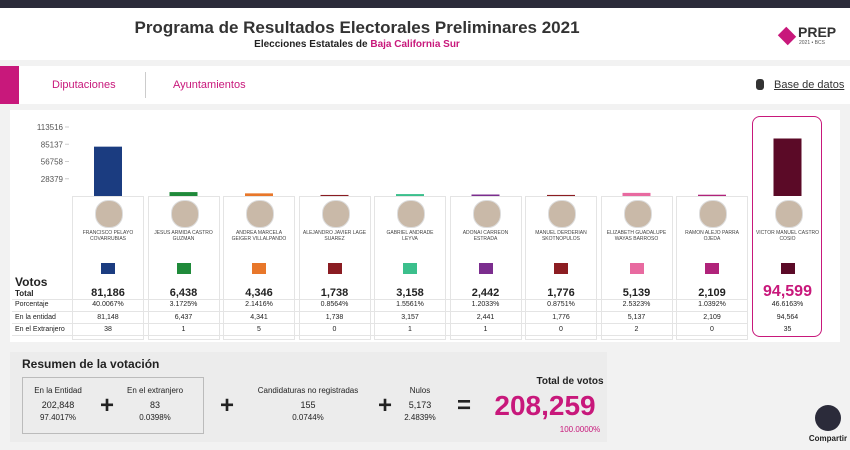 The height and width of the screenshot is (450, 850). I want to click on summary-value: 155, so click(308, 405).